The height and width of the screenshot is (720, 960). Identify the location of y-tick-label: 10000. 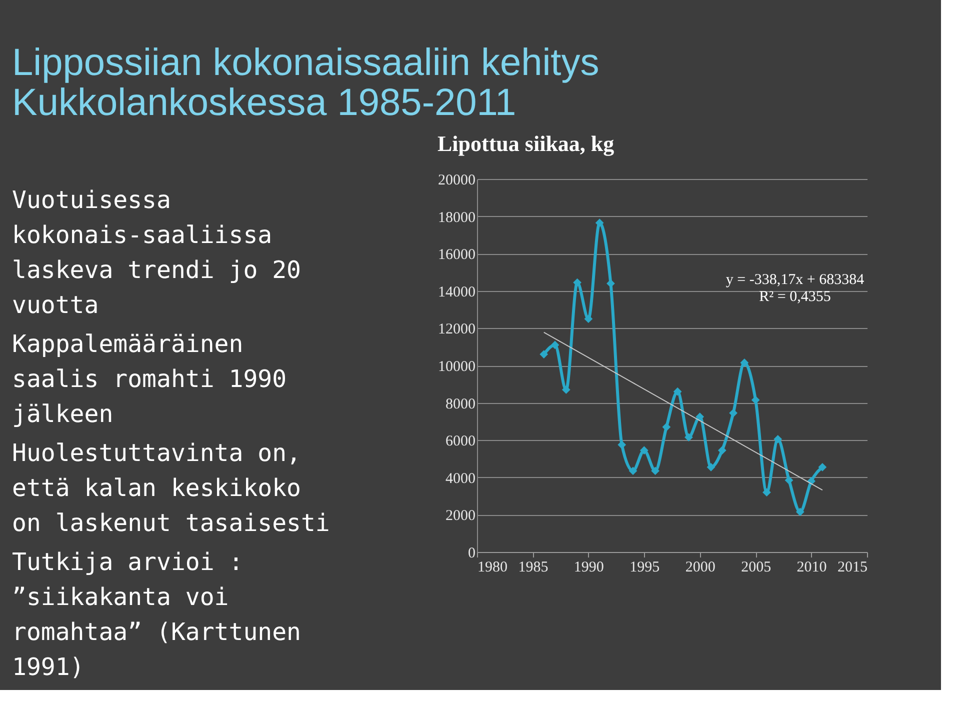
(457, 367).